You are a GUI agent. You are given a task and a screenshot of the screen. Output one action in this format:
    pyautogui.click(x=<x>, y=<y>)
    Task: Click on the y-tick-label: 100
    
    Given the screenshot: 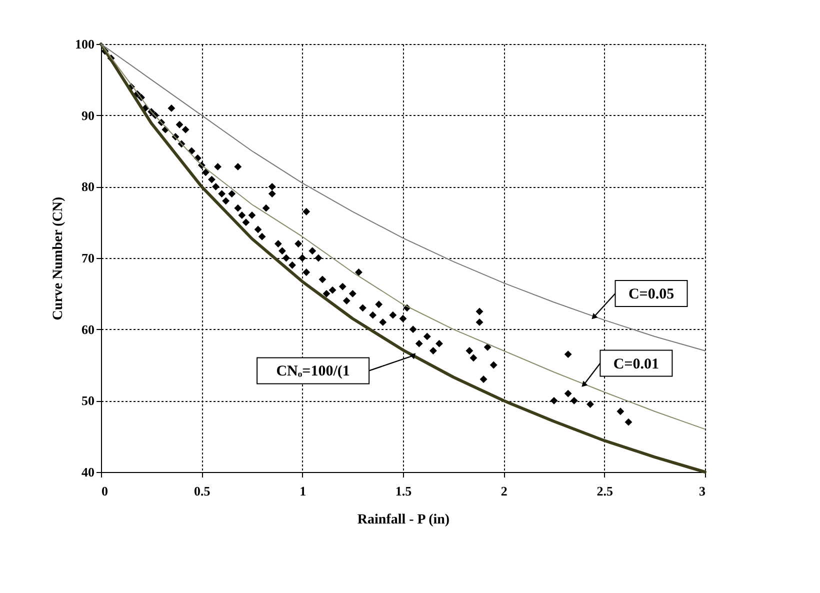 What is the action you would take?
    pyautogui.click(x=84, y=44)
    